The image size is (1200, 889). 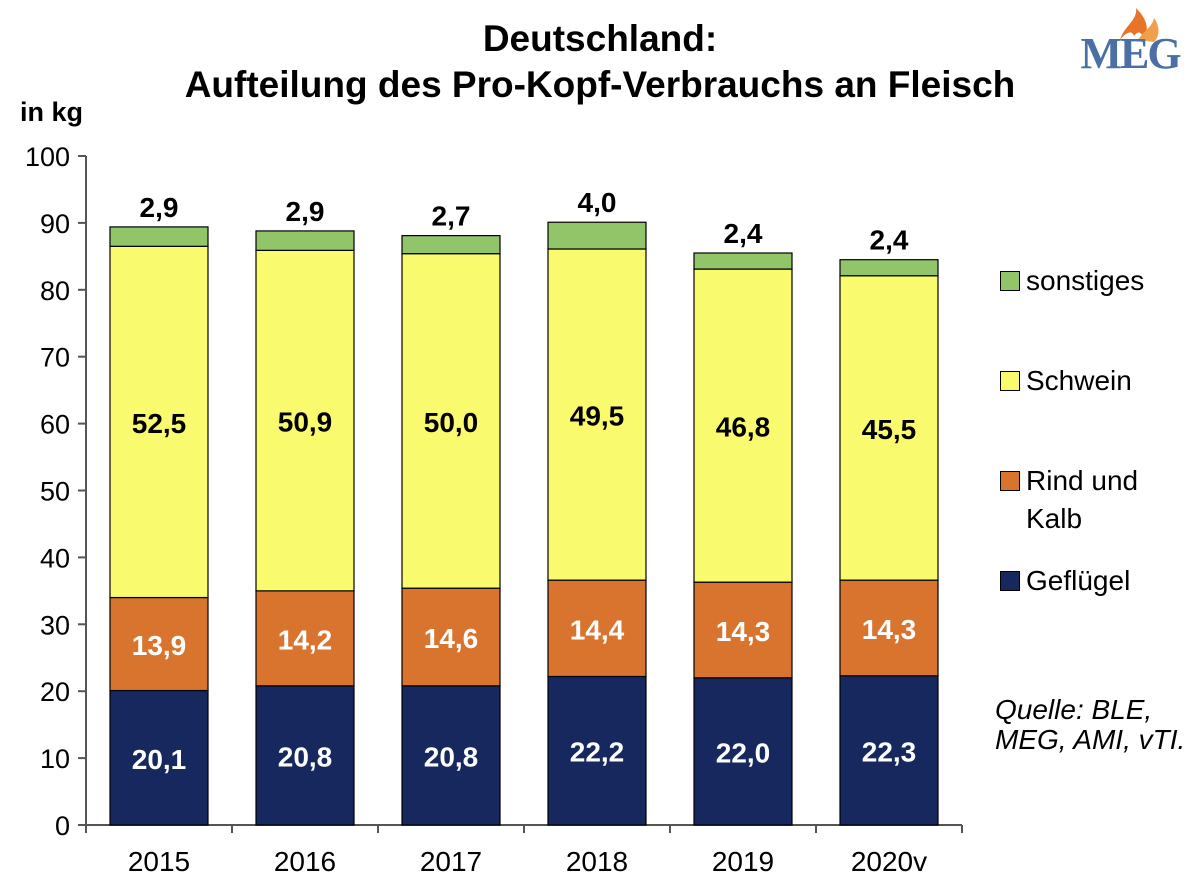 What do you see at coordinates (55, 759) in the screenshot?
I see `y-tick-label: 10` at bounding box center [55, 759].